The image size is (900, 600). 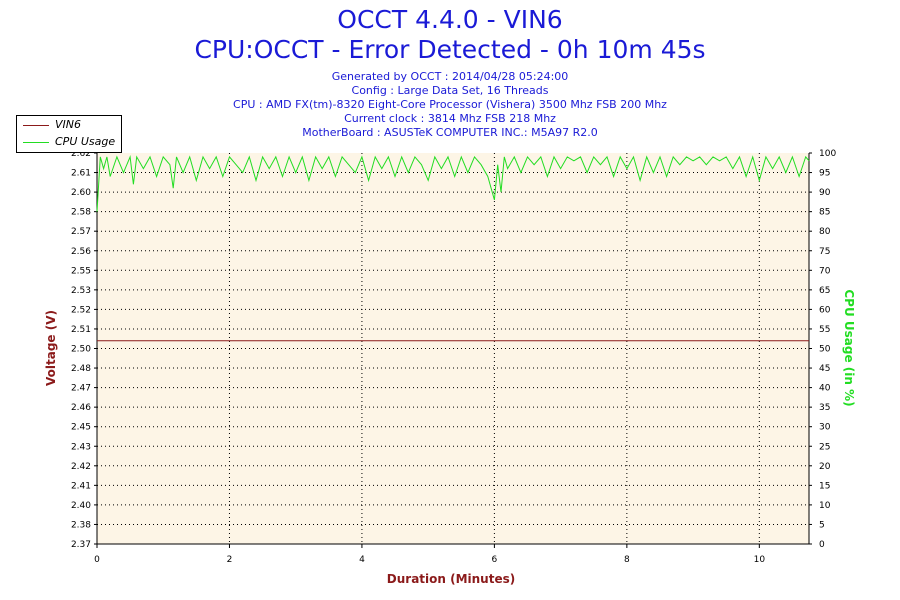 What do you see at coordinates (824, 330) in the screenshot?
I see `y-tick-label-right: 55` at bounding box center [824, 330].